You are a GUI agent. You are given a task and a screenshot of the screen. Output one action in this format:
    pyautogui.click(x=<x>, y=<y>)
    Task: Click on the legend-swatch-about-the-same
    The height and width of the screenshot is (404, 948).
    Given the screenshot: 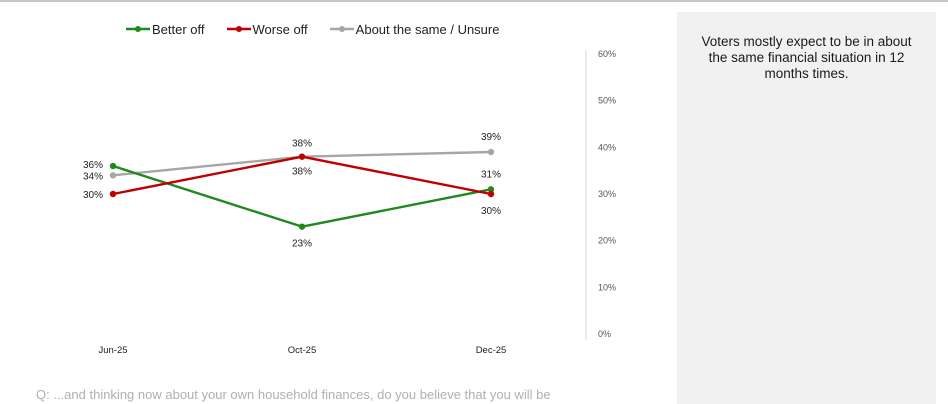 What is the action you would take?
    pyautogui.click(x=341, y=29)
    